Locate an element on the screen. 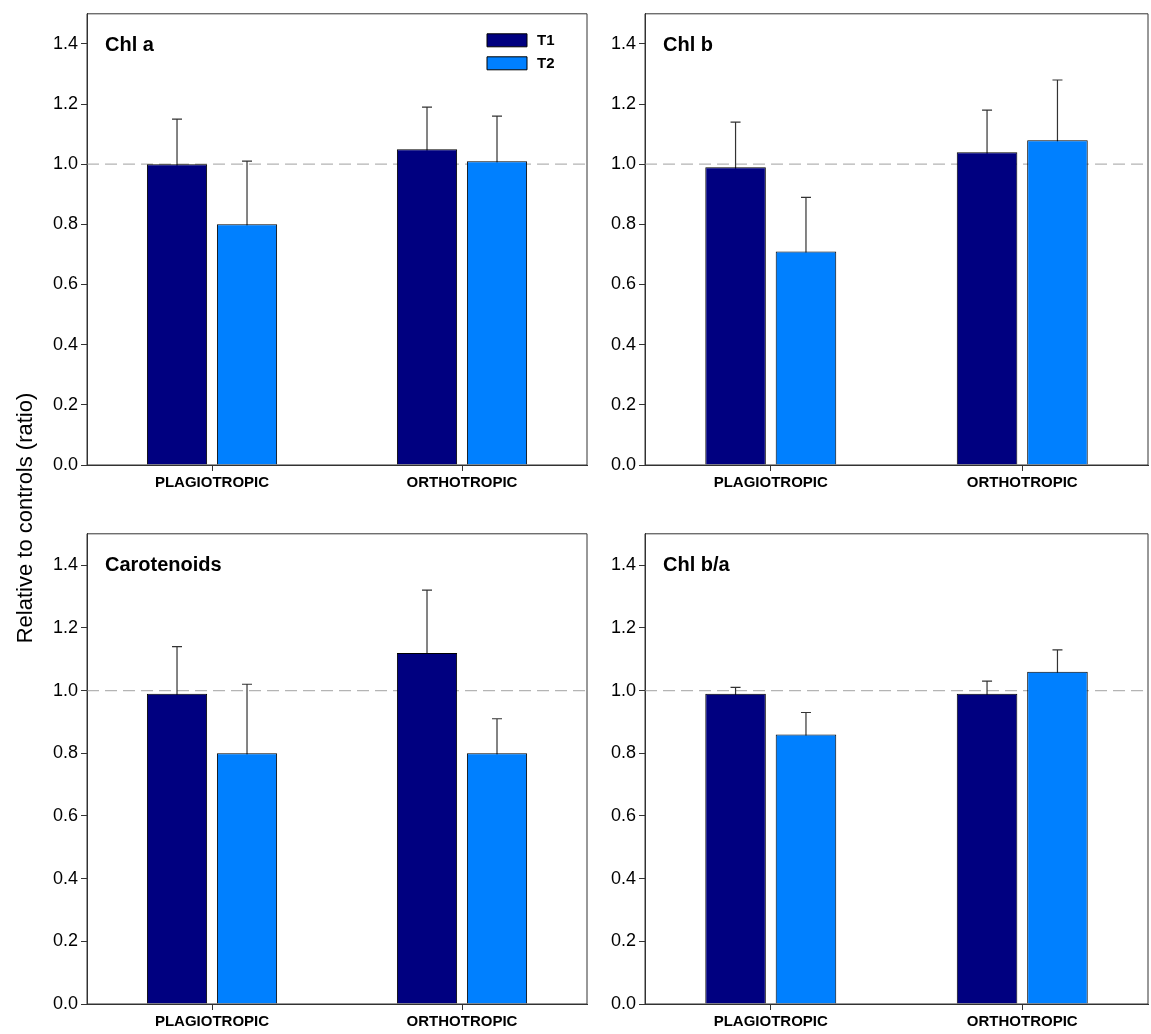 The width and height of the screenshot is (1151, 1034). legend-label: T2 is located at coordinates (546, 62).